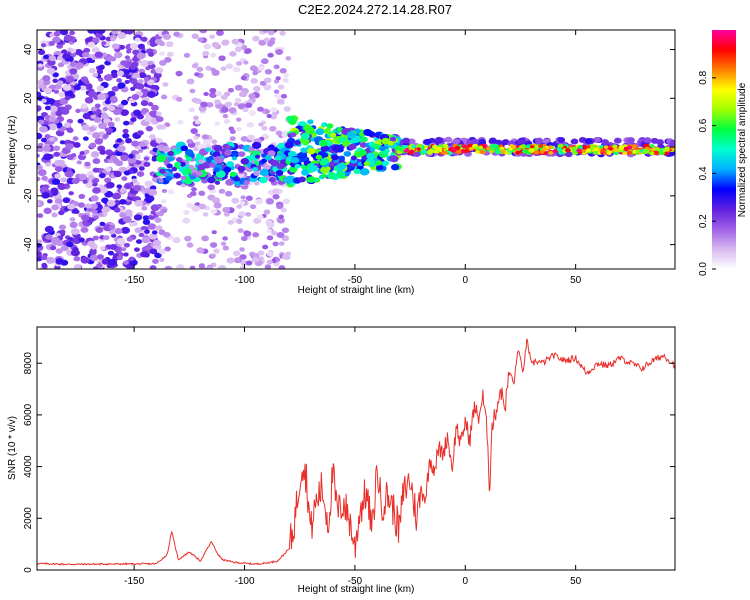  I want to click on spectrogram-y-tick-label: 0, so click(28, 147).